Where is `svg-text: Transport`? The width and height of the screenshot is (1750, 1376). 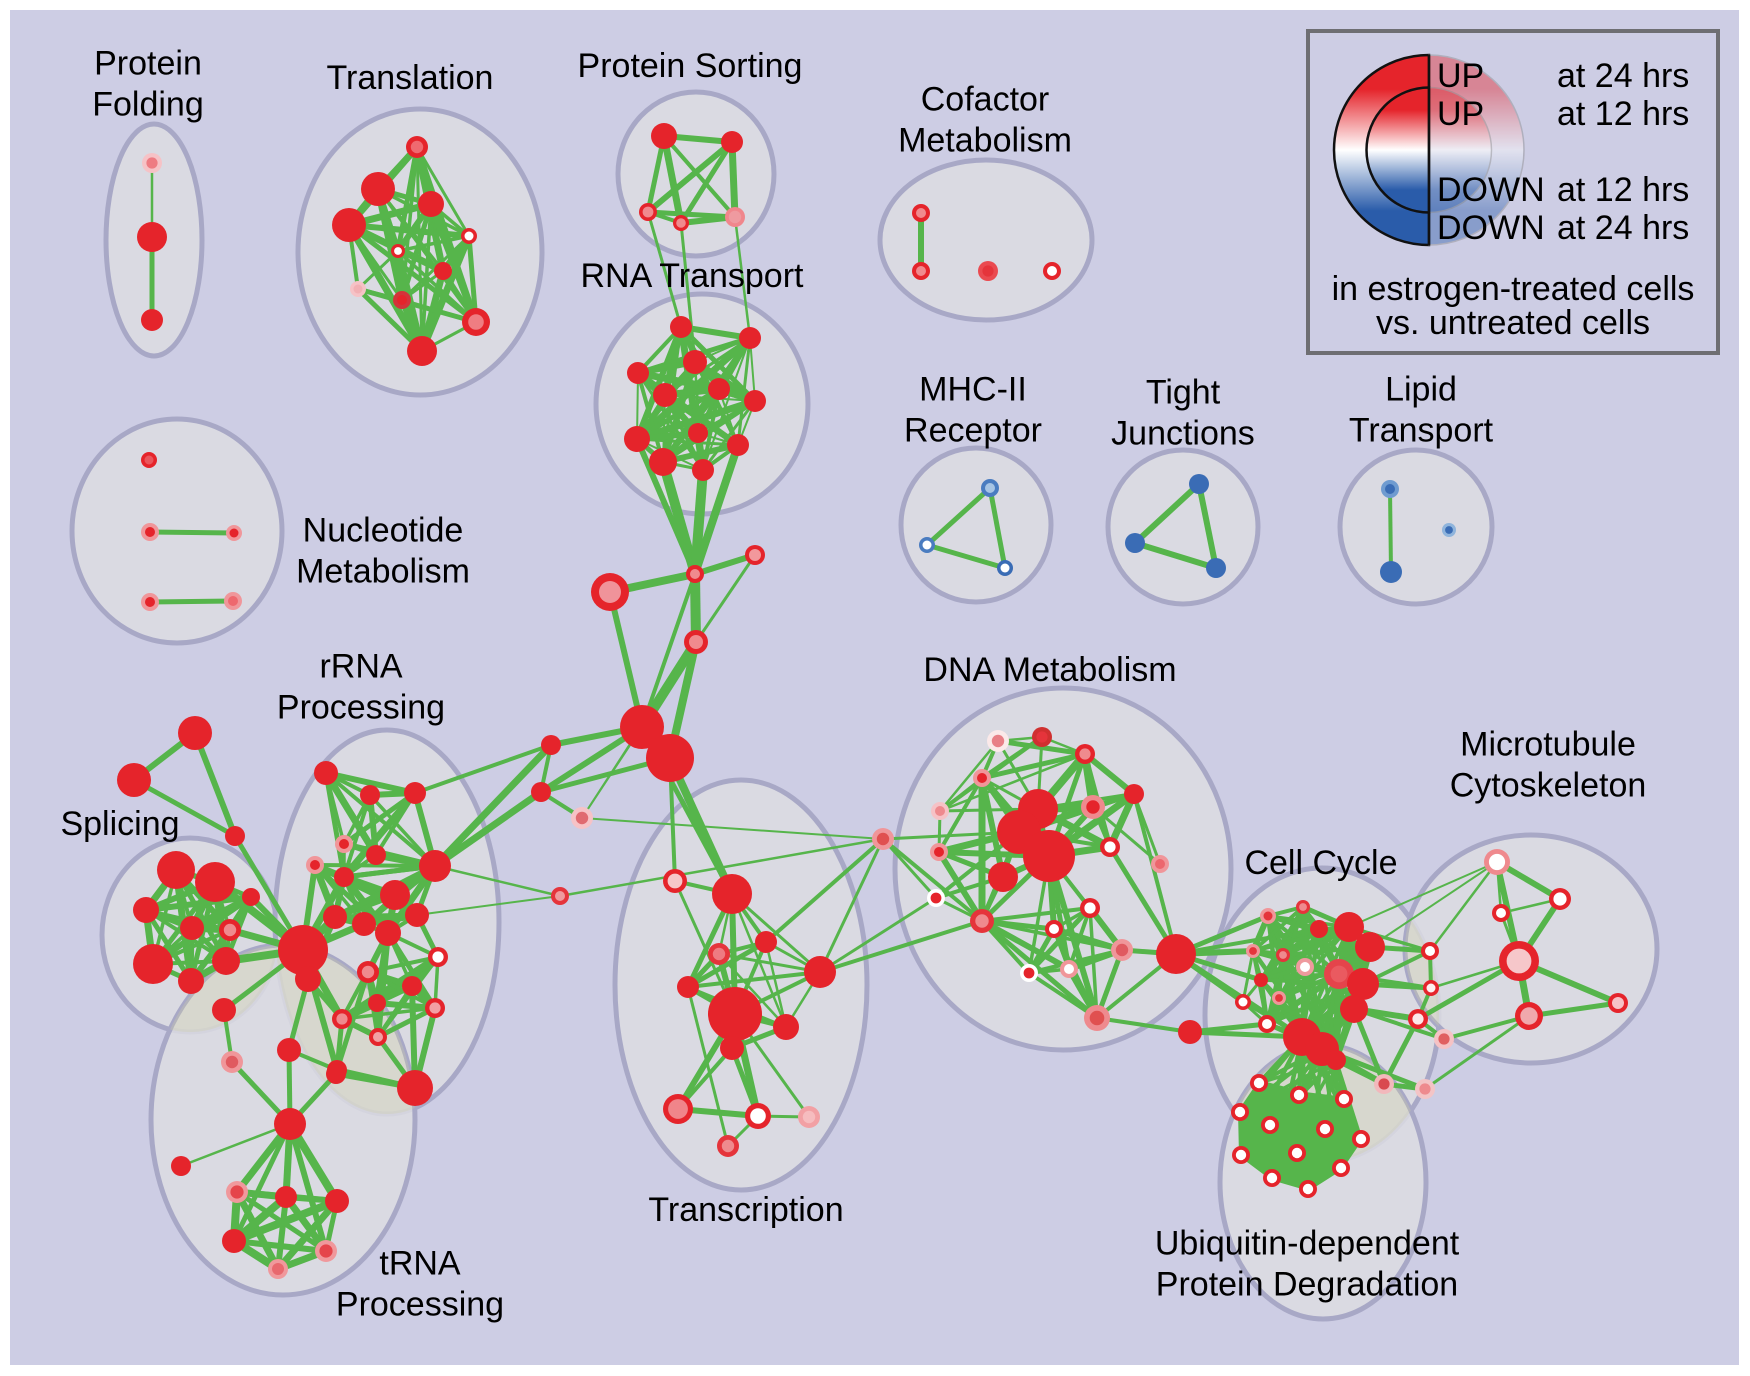
svg-text: Transport is located at coordinates (1421, 431).